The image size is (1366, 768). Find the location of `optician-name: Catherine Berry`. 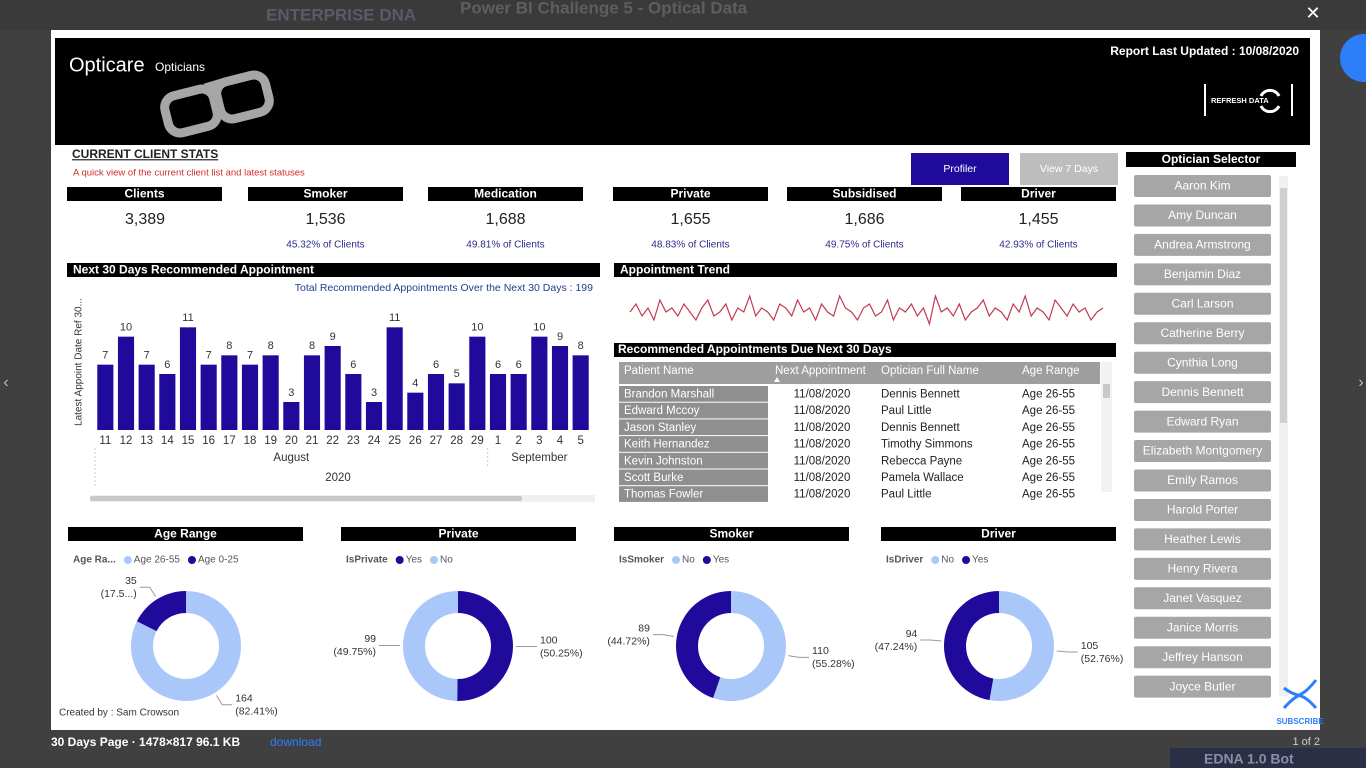

optician-name: Catherine Berry is located at coordinates (1202, 333).